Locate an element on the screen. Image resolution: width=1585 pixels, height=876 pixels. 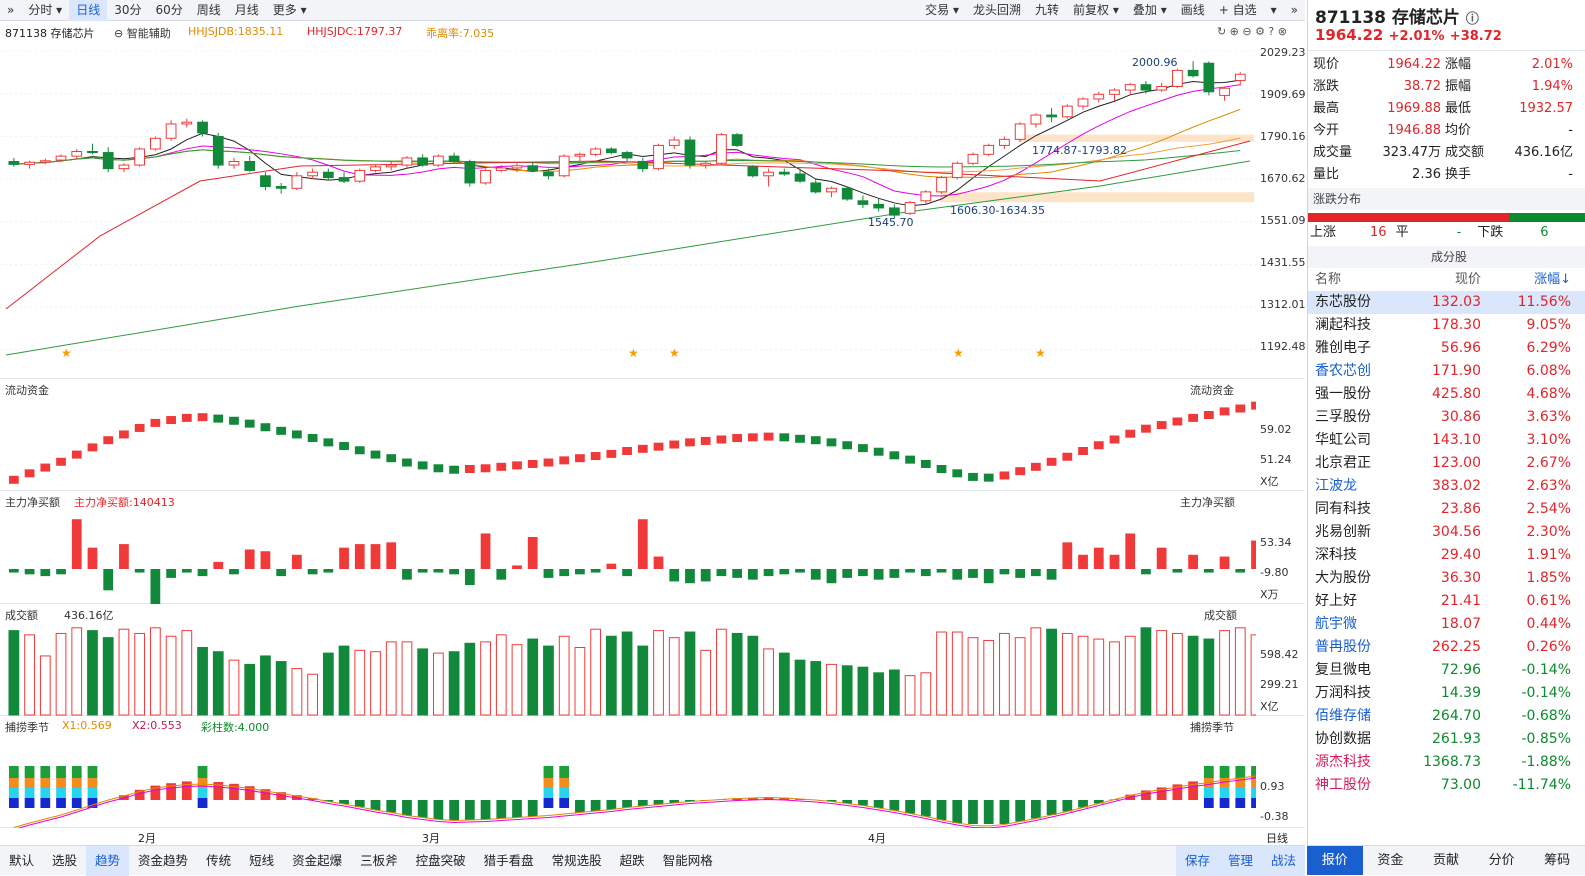
ma5-line is located at coordinates (627, 143).